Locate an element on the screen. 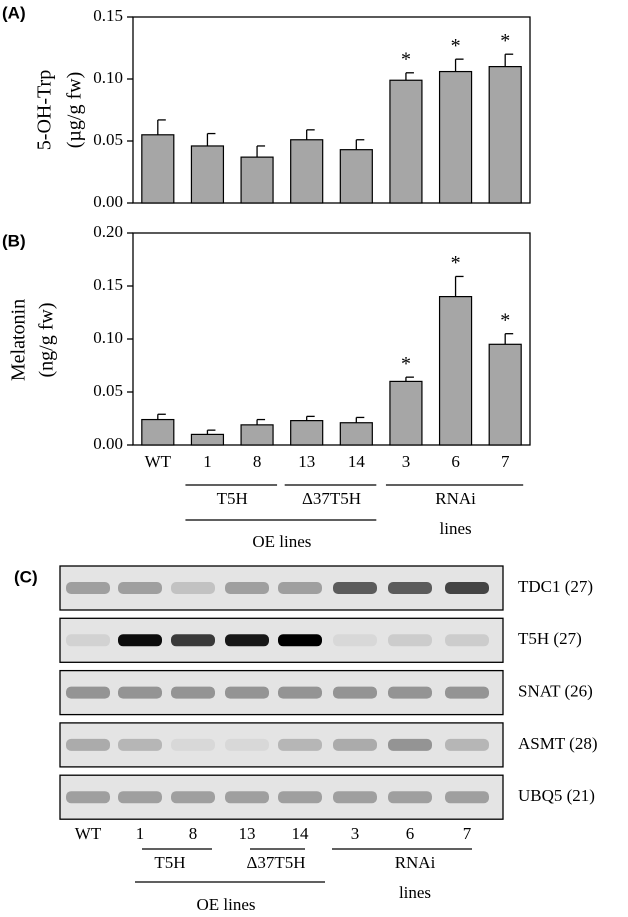 The width and height of the screenshot is (628, 917). panel-label: (B) is located at coordinates (14, 240).